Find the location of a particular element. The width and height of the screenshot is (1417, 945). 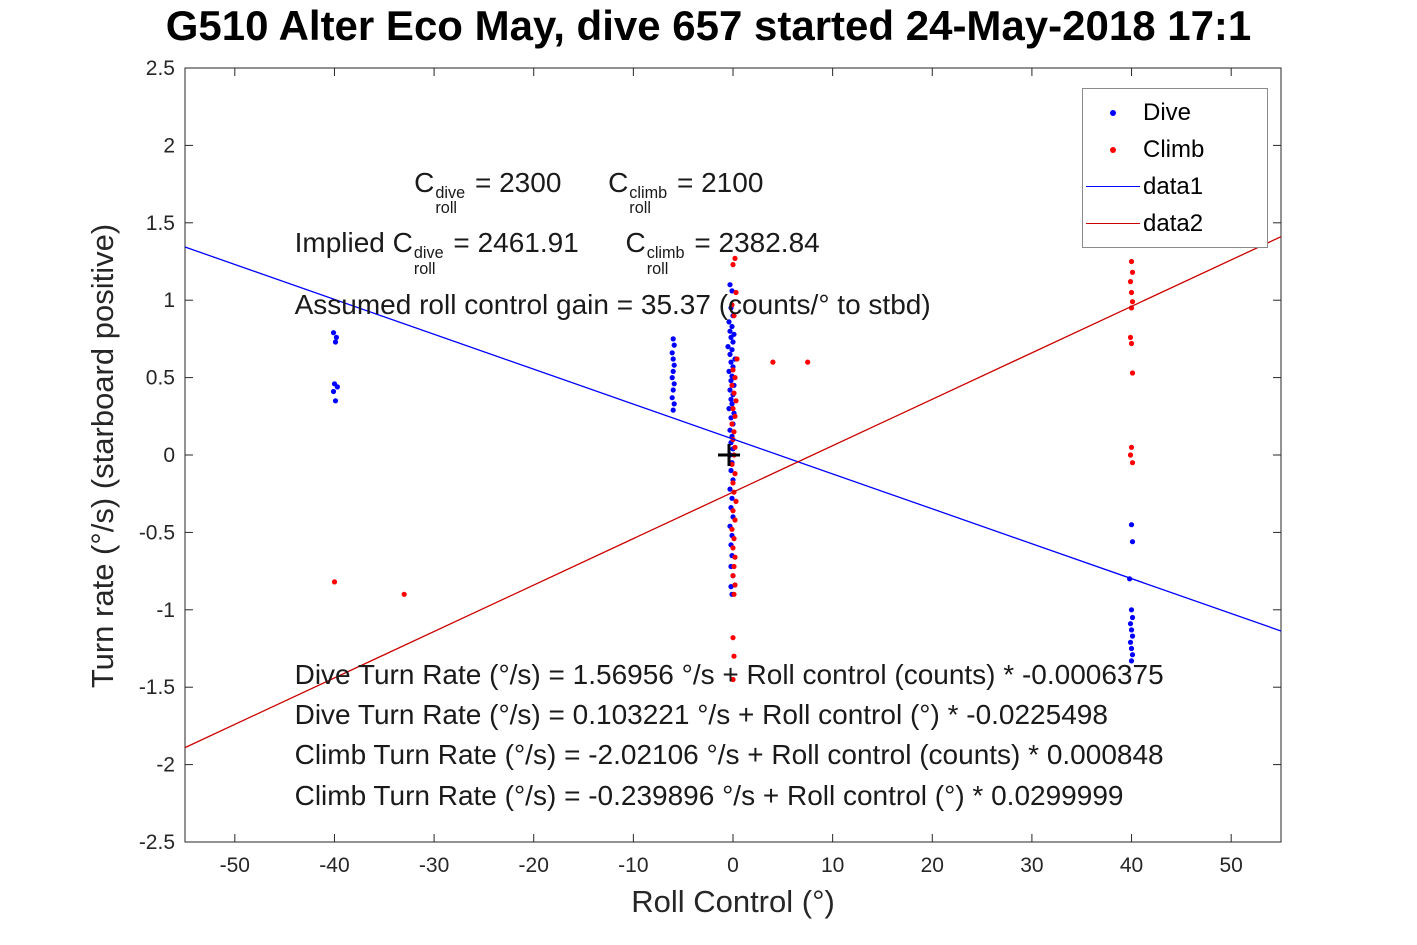

legend-item-data1: data1 is located at coordinates (1175, 186).